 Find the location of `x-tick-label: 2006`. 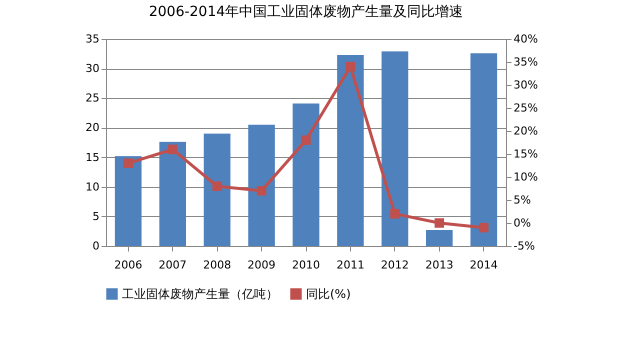

x-tick-label: 2006 is located at coordinates (128, 265).